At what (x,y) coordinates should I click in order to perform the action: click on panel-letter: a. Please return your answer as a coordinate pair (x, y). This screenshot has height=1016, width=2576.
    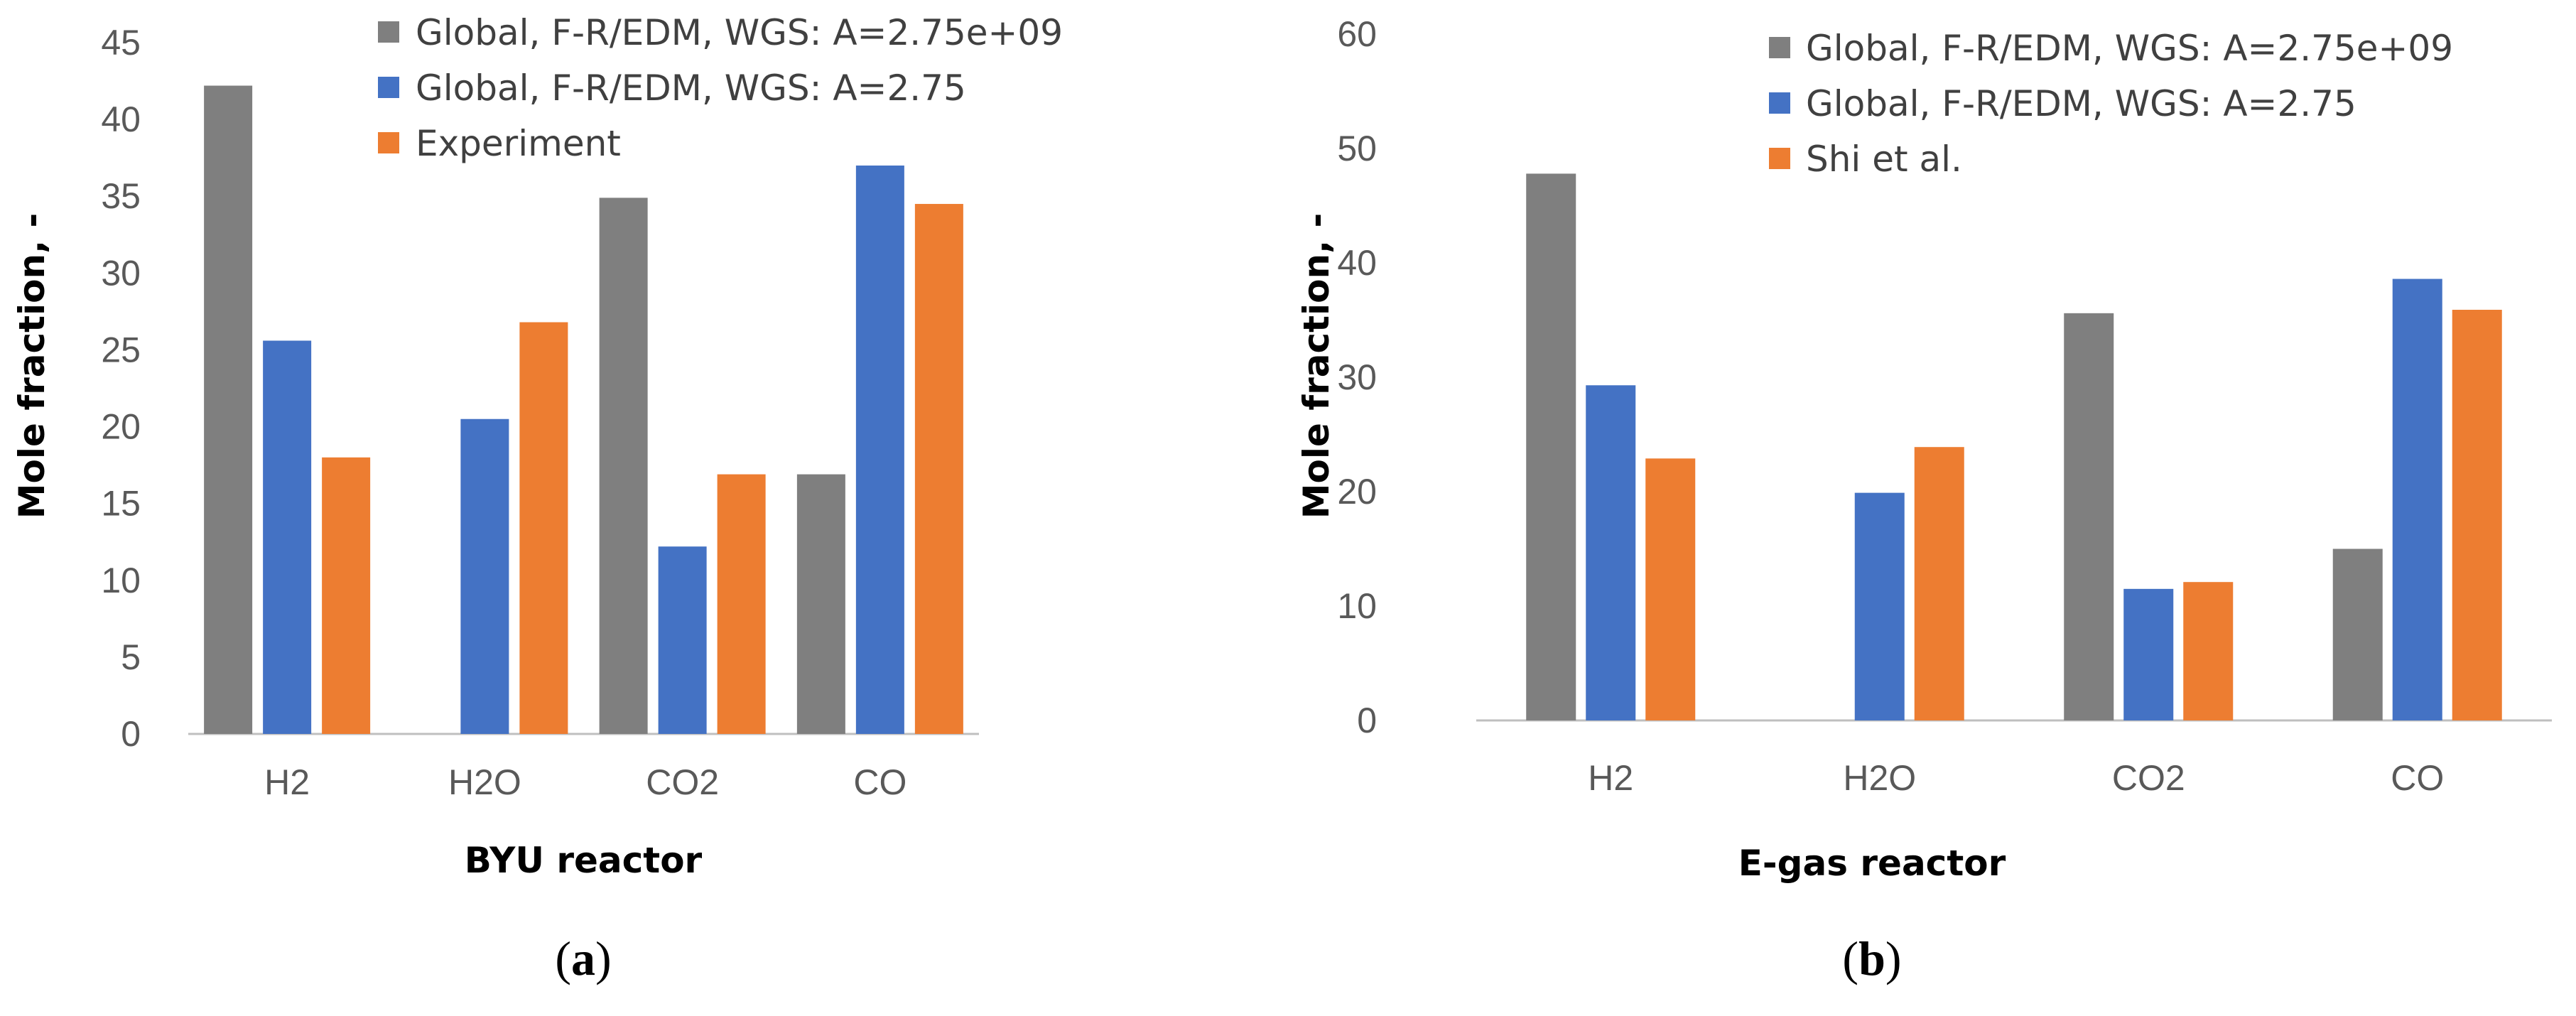
    Looking at the image, I should click on (583, 958).